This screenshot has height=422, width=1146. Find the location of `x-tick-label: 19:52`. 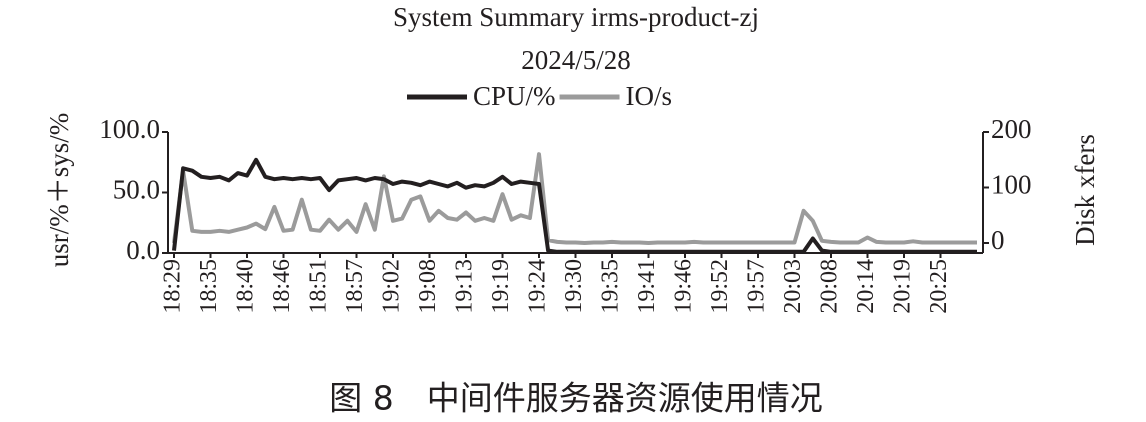

x-tick-label: 19:52 is located at coordinates (720, 286).